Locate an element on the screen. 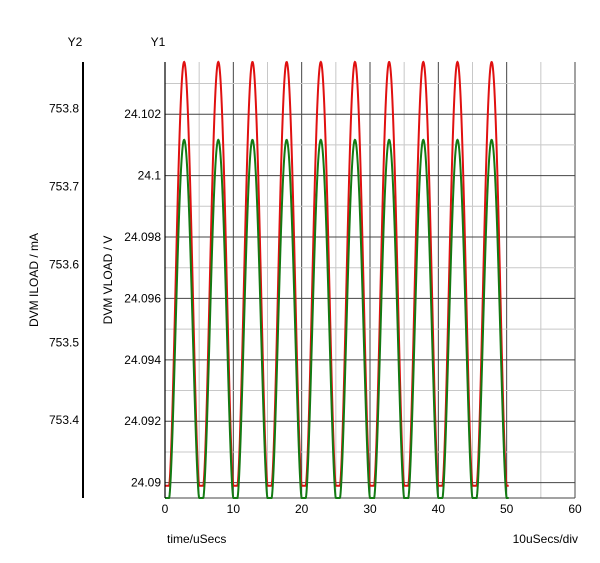 This screenshot has height=563, width=600. x-tick-label: 20 is located at coordinates (302, 509).